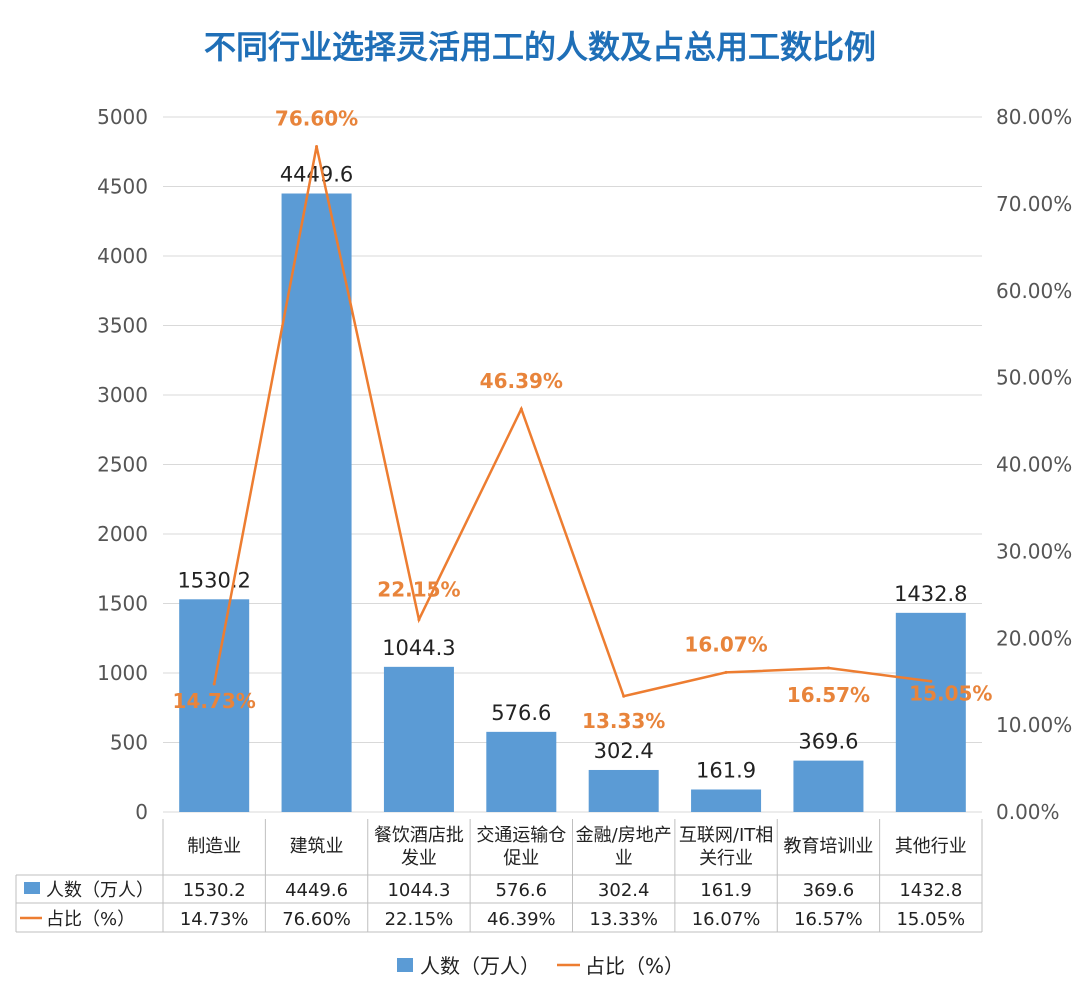 The image size is (1080, 993). What do you see at coordinates (521, 919) in the screenshot?
I see `table-cell: 46.39%` at bounding box center [521, 919].